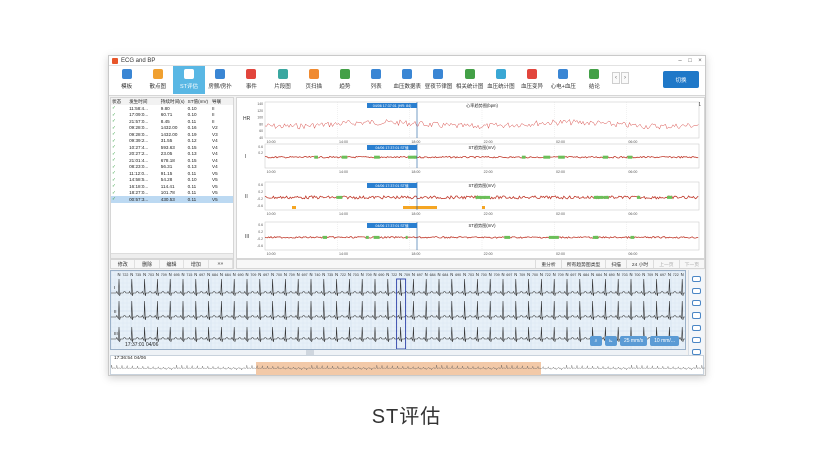 The image size is (813, 454). I want to click on trend-control-button: 下一页, so click(691, 264).